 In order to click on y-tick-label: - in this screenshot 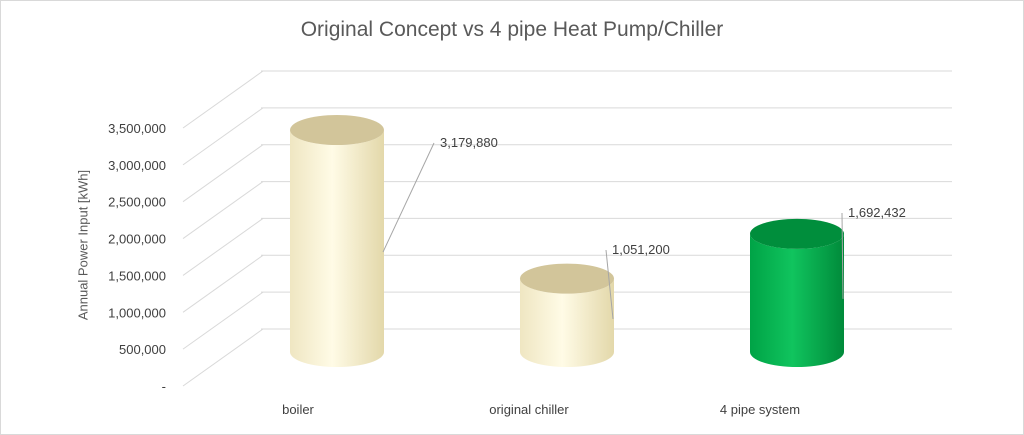, I will do `click(164, 386)`.